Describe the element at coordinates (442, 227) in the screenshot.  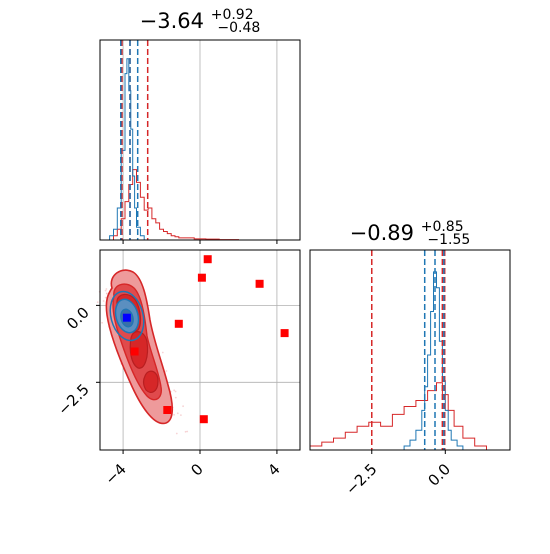
I see `param2-title-plus: +0.85` at that location.